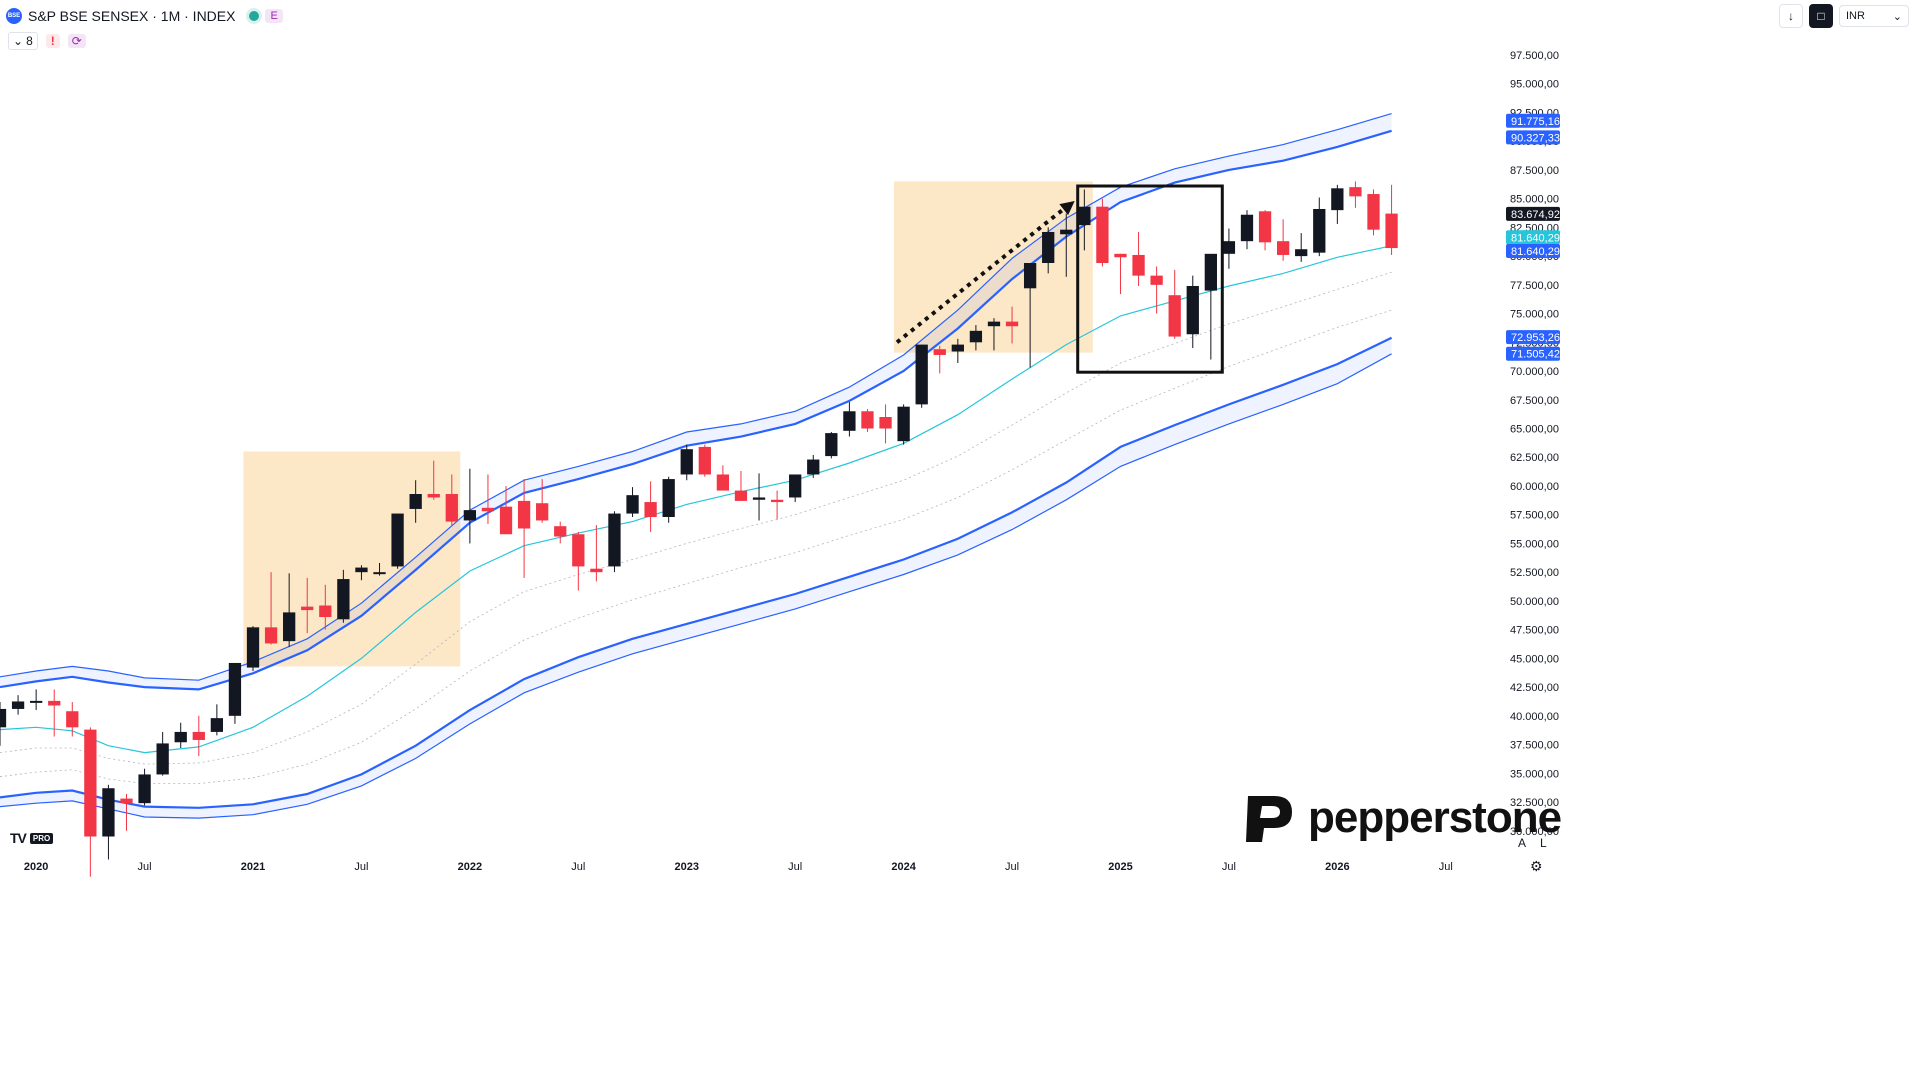 The image size is (1917, 1073). Describe the element at coordinates (52, 41) in the screenshot. I see `alert-badge: !` at that location.